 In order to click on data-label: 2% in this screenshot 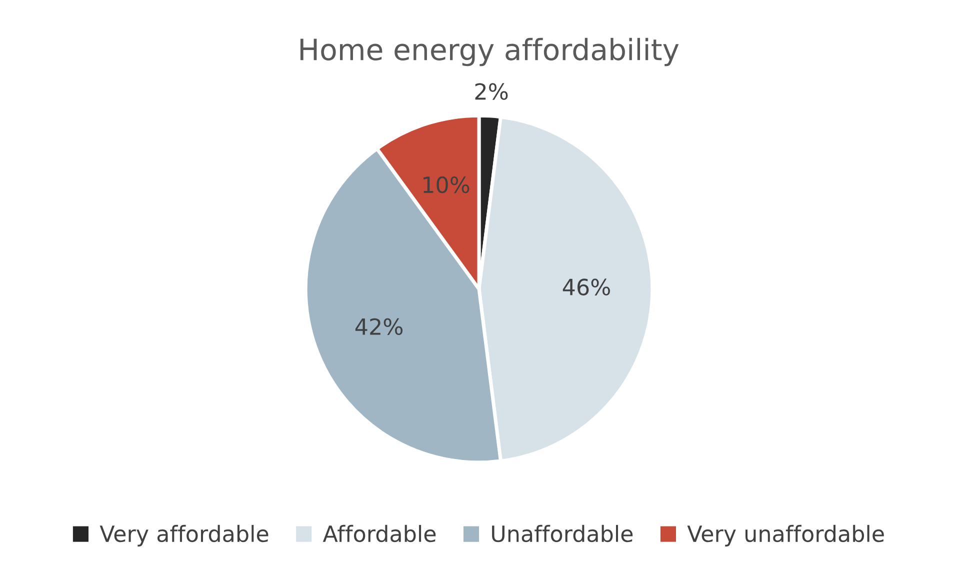, I will do `click(491, 91)`.